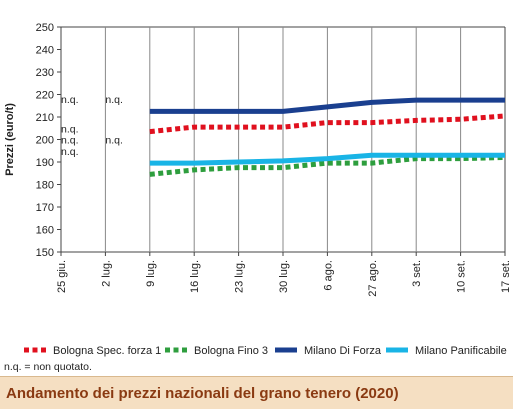 The height and width of the screenshot is (409, 513). What do you see at coordinates (45, 51) in the screenshot?
I see `y-tick-label-240: 240` at bounding box center [45, 51].